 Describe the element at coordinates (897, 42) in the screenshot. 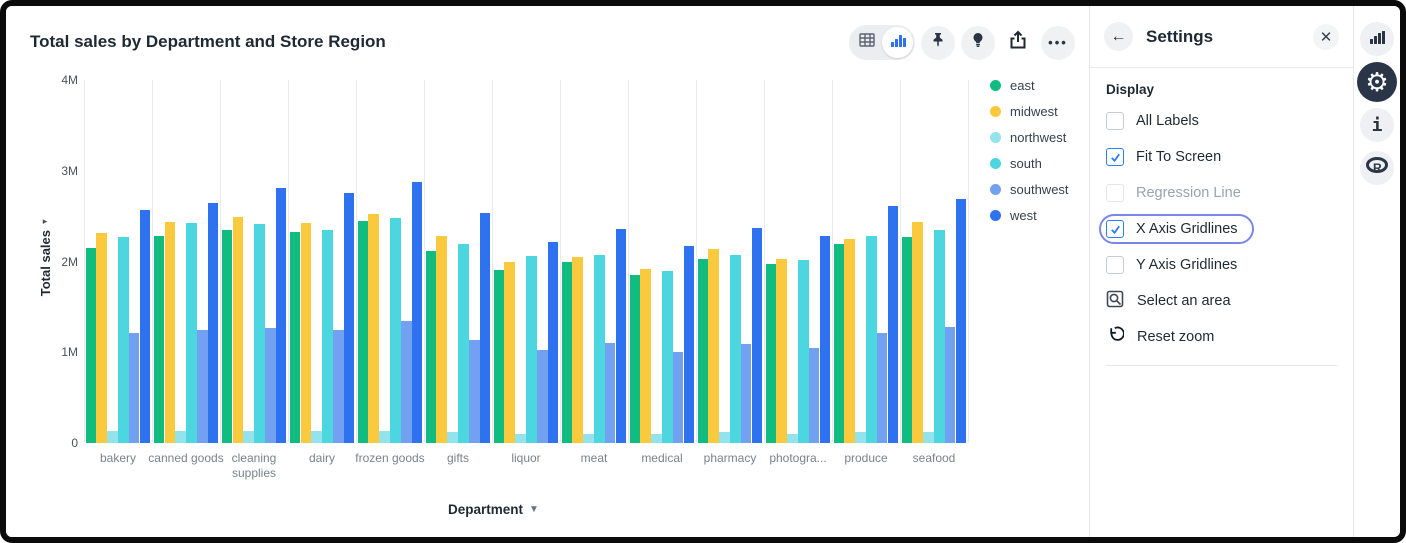

I see `chart-view-button` at that location.